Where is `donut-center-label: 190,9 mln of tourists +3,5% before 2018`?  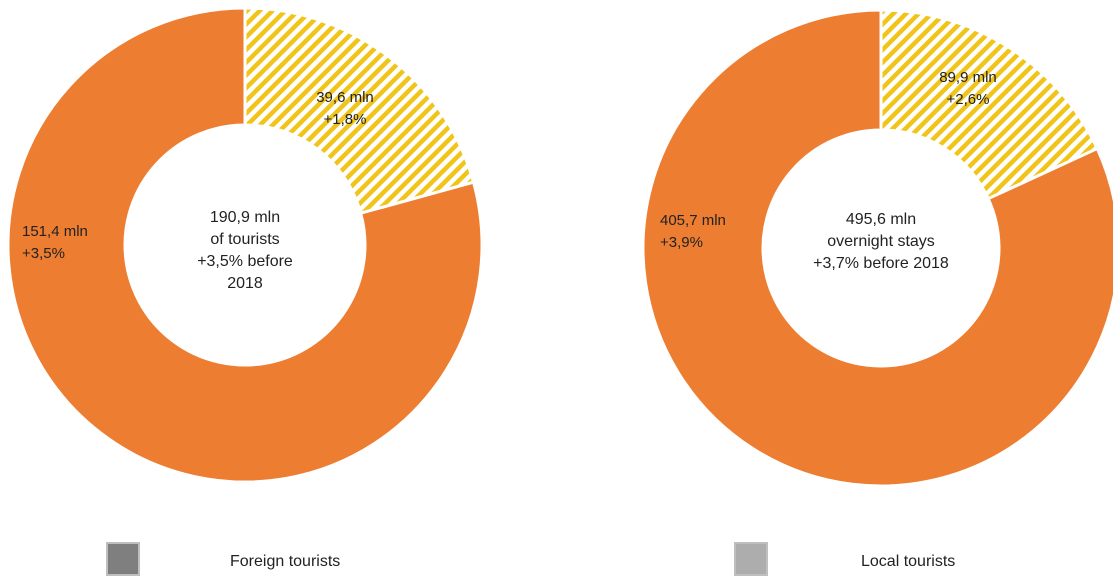
donut-center-label: 190,9 mln of tourists +3,5% before 2018 is located at coordinates (245, 250).